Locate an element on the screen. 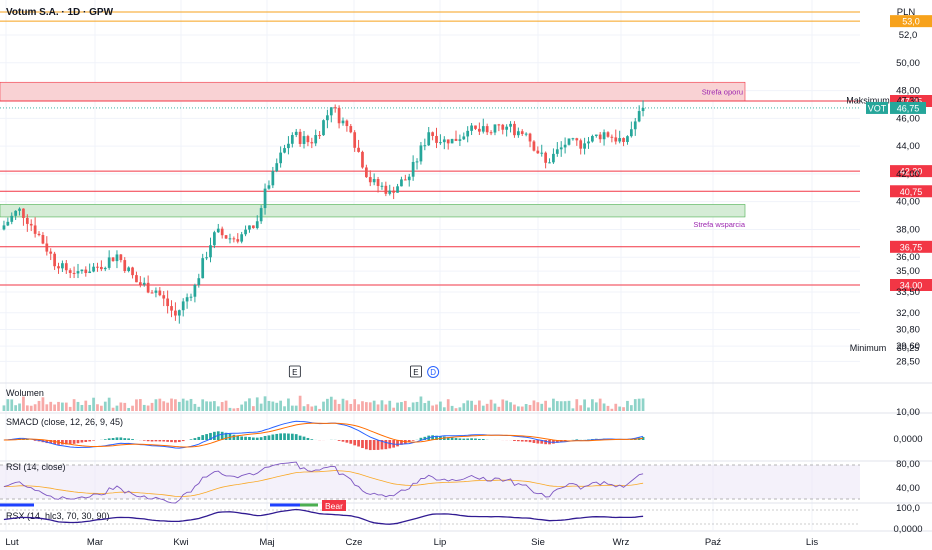  macd-axis-tick: 0,0000 is located at coordinates (907, 439).